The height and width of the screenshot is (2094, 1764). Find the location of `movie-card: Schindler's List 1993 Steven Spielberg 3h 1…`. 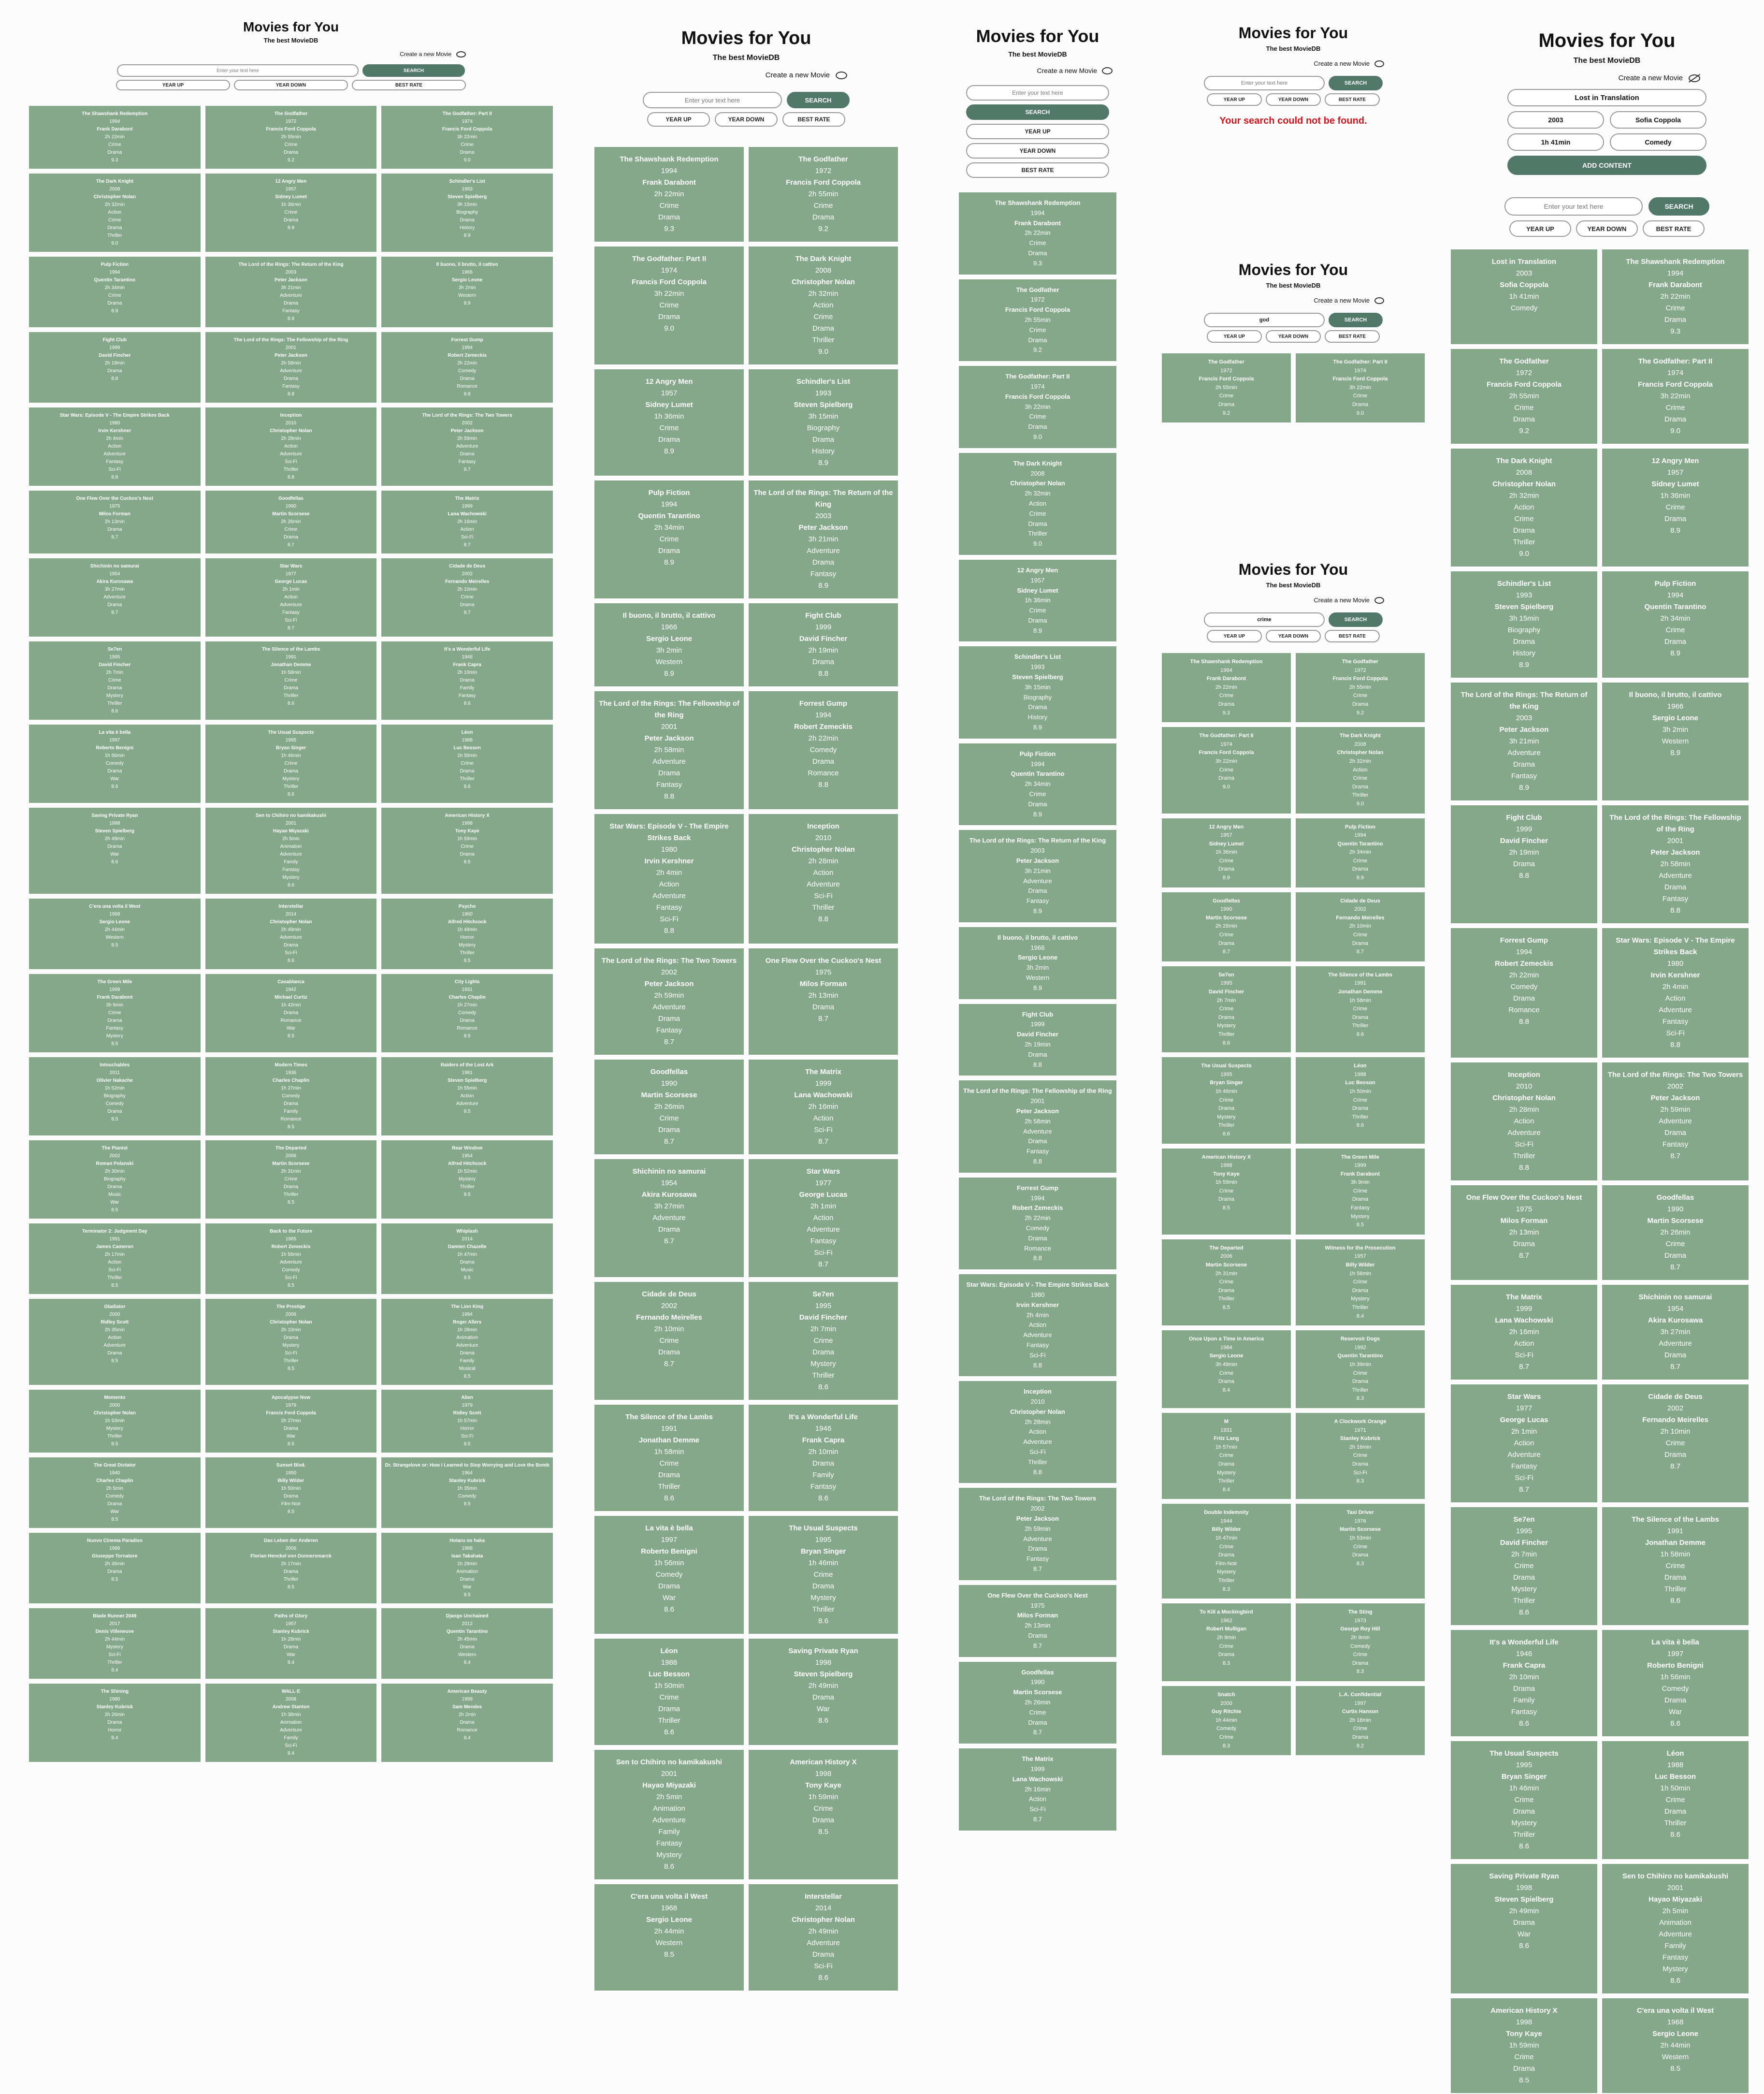

movie-card: Schindler's List 1993 Steven Spielberg 3h 1… is located at coordinates (1037, 692).